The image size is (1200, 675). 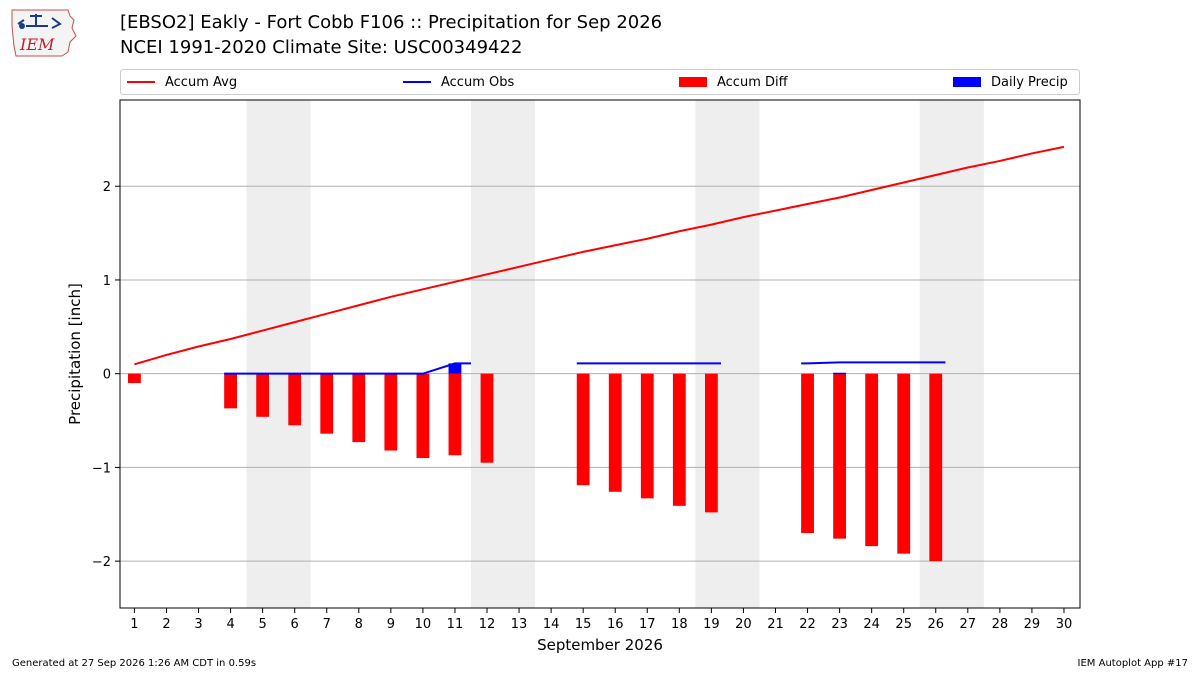 I want to click on x-tick-label: 22, so click(x=807, y=624).